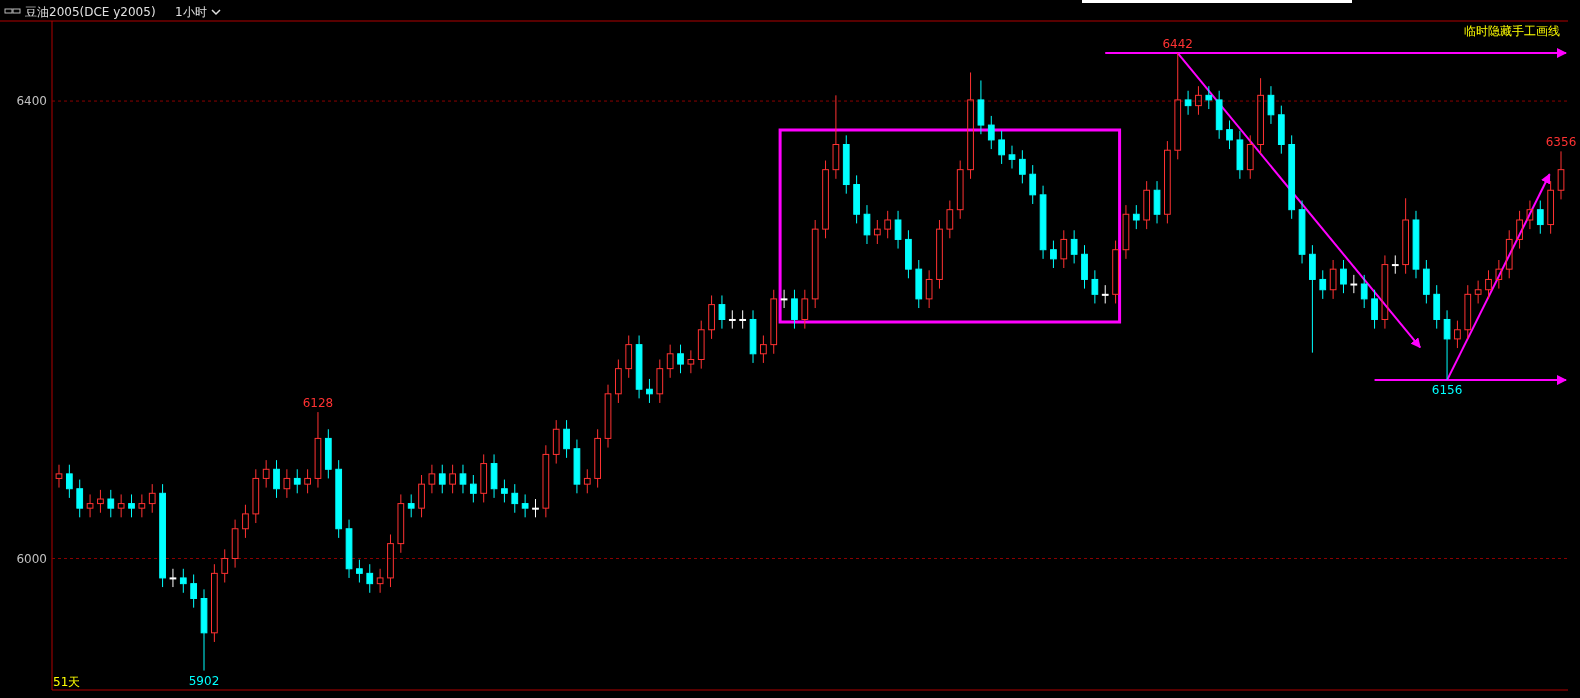 Image resolution: width=1580 pixels, height=698 pixels. I want to click on annotation: 6156, so click(1447, 390).